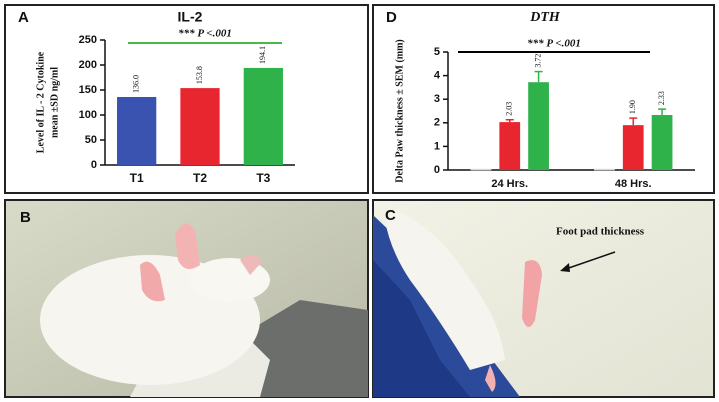 This screenshot has height=402, width=719. Describe the element at coordinates (565, 267) in the screenshot. I see `arrow-head` at that location.